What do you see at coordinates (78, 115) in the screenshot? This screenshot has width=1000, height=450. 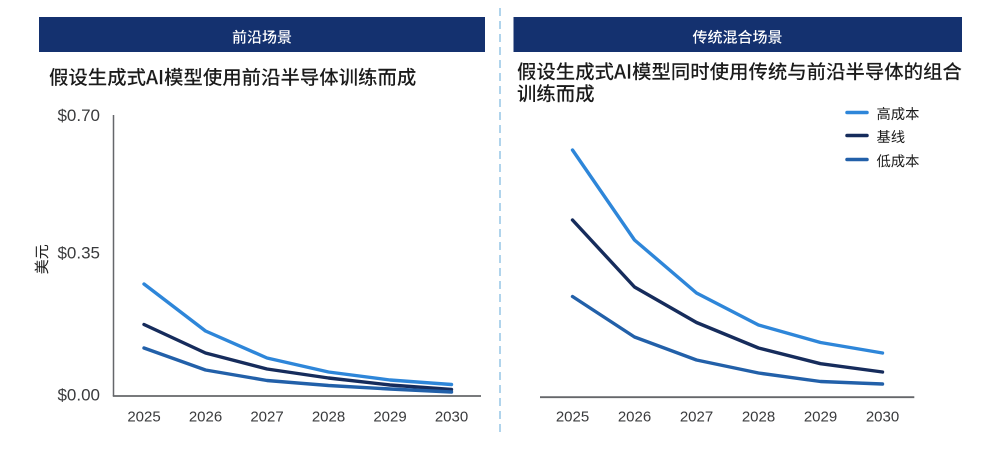 I see `svg-text: $0.70` at bounding box center [78, 115].